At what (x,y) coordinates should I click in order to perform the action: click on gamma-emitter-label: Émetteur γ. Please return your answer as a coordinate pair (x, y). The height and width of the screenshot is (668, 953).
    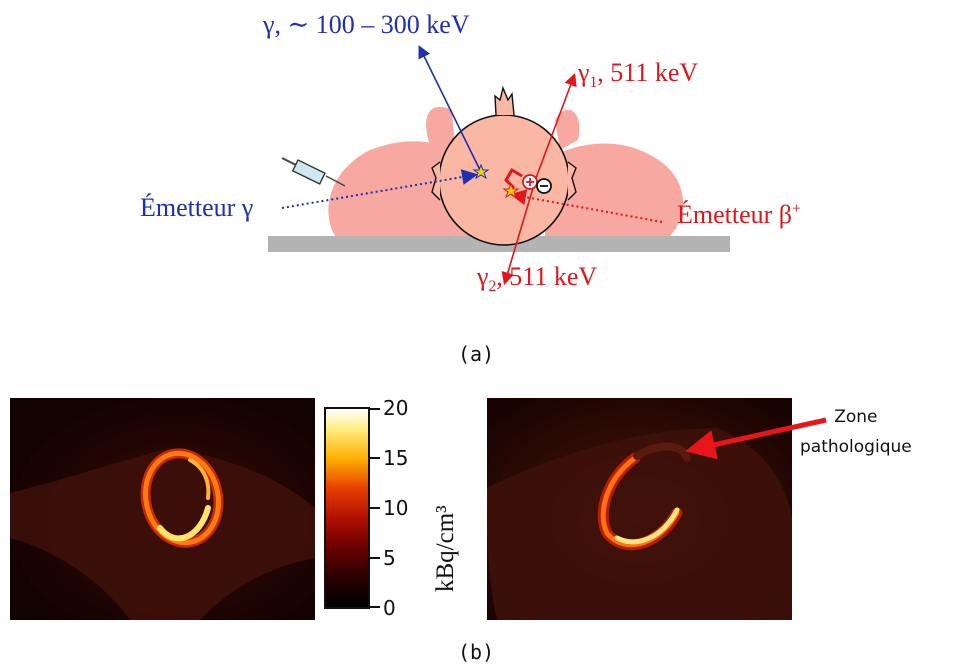
    Looking at the image, I should click on (197, 207).